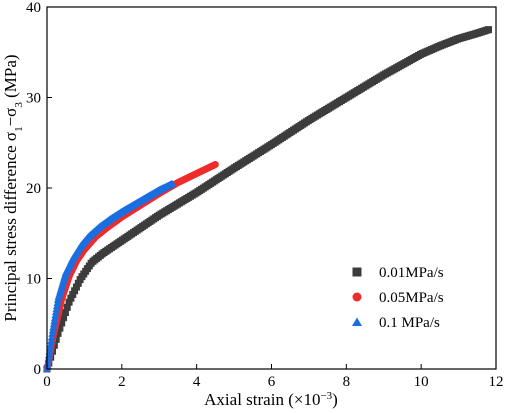 This screenshot has width=505, height=413. I want to click on y-tick-label: 30, so click(33, 99).